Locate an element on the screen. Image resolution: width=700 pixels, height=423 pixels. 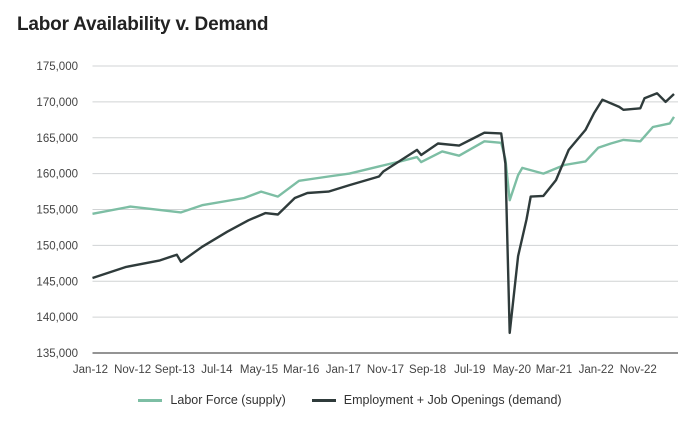
y-tick-label: 175,000 is located at coordinates (57, 67).